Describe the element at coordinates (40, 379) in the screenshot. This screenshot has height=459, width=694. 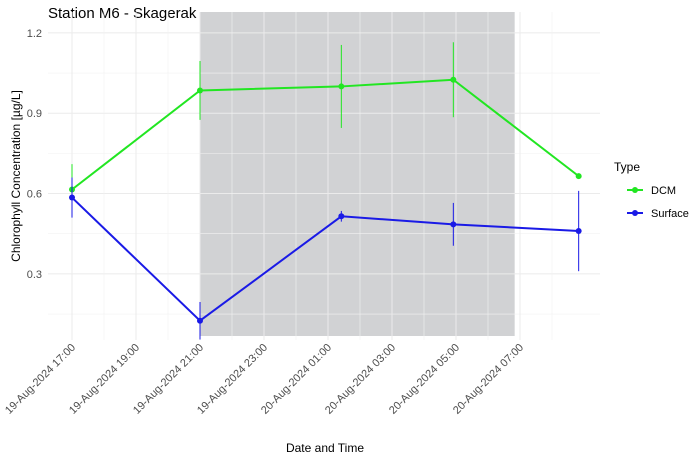
I see `x-tick-label: 19-Aug-2024 17:00` at that location.